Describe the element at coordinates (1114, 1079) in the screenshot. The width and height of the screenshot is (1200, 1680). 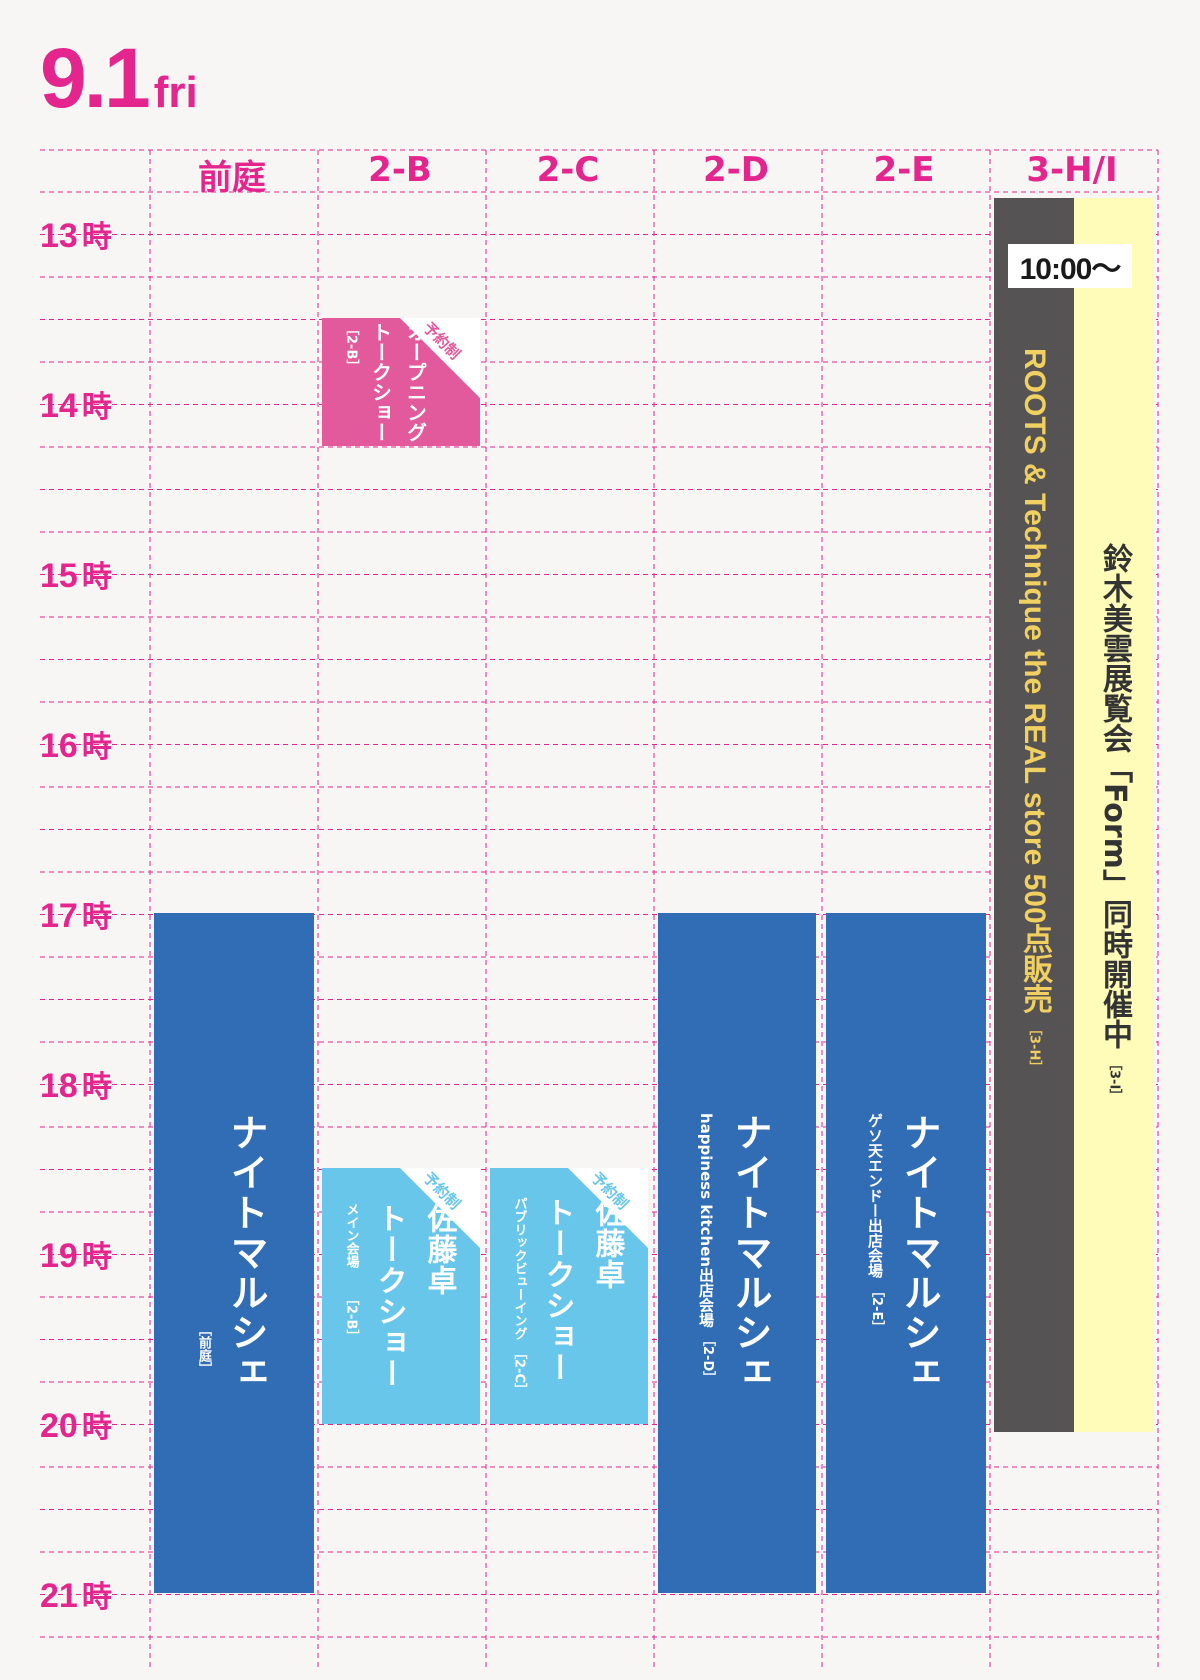
I see `event-venue: ［3-I］` at that location.